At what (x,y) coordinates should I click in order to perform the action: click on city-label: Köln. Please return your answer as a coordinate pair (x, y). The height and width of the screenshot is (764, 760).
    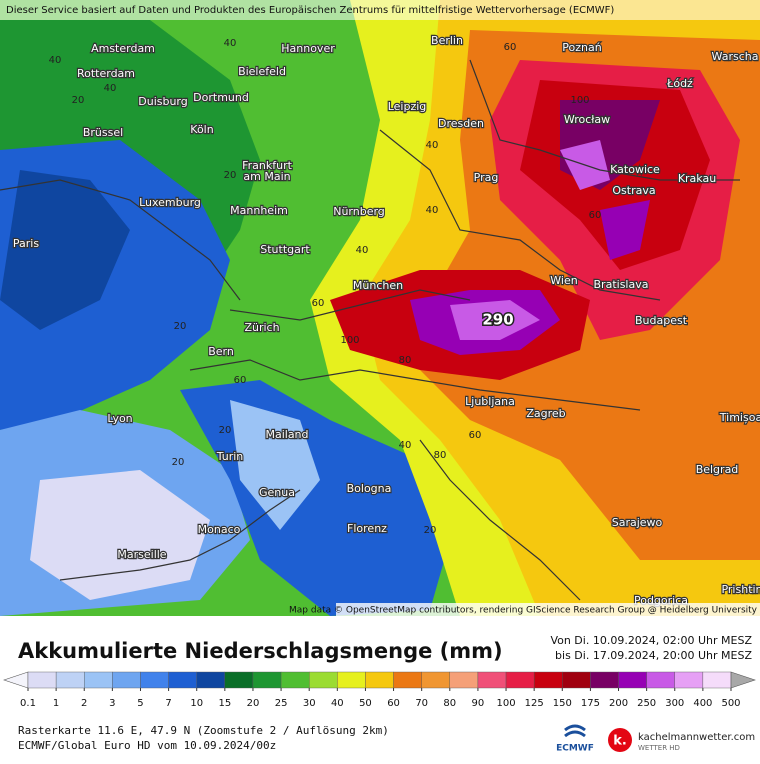
    Looking at the image, I should click on (201, 129).